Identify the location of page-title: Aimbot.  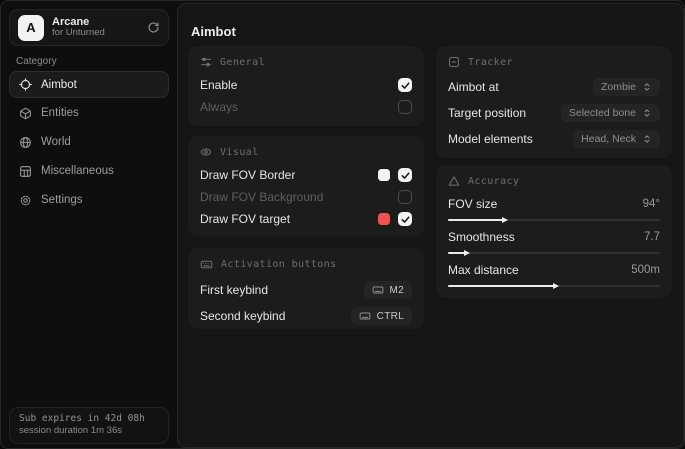
(213, 31).